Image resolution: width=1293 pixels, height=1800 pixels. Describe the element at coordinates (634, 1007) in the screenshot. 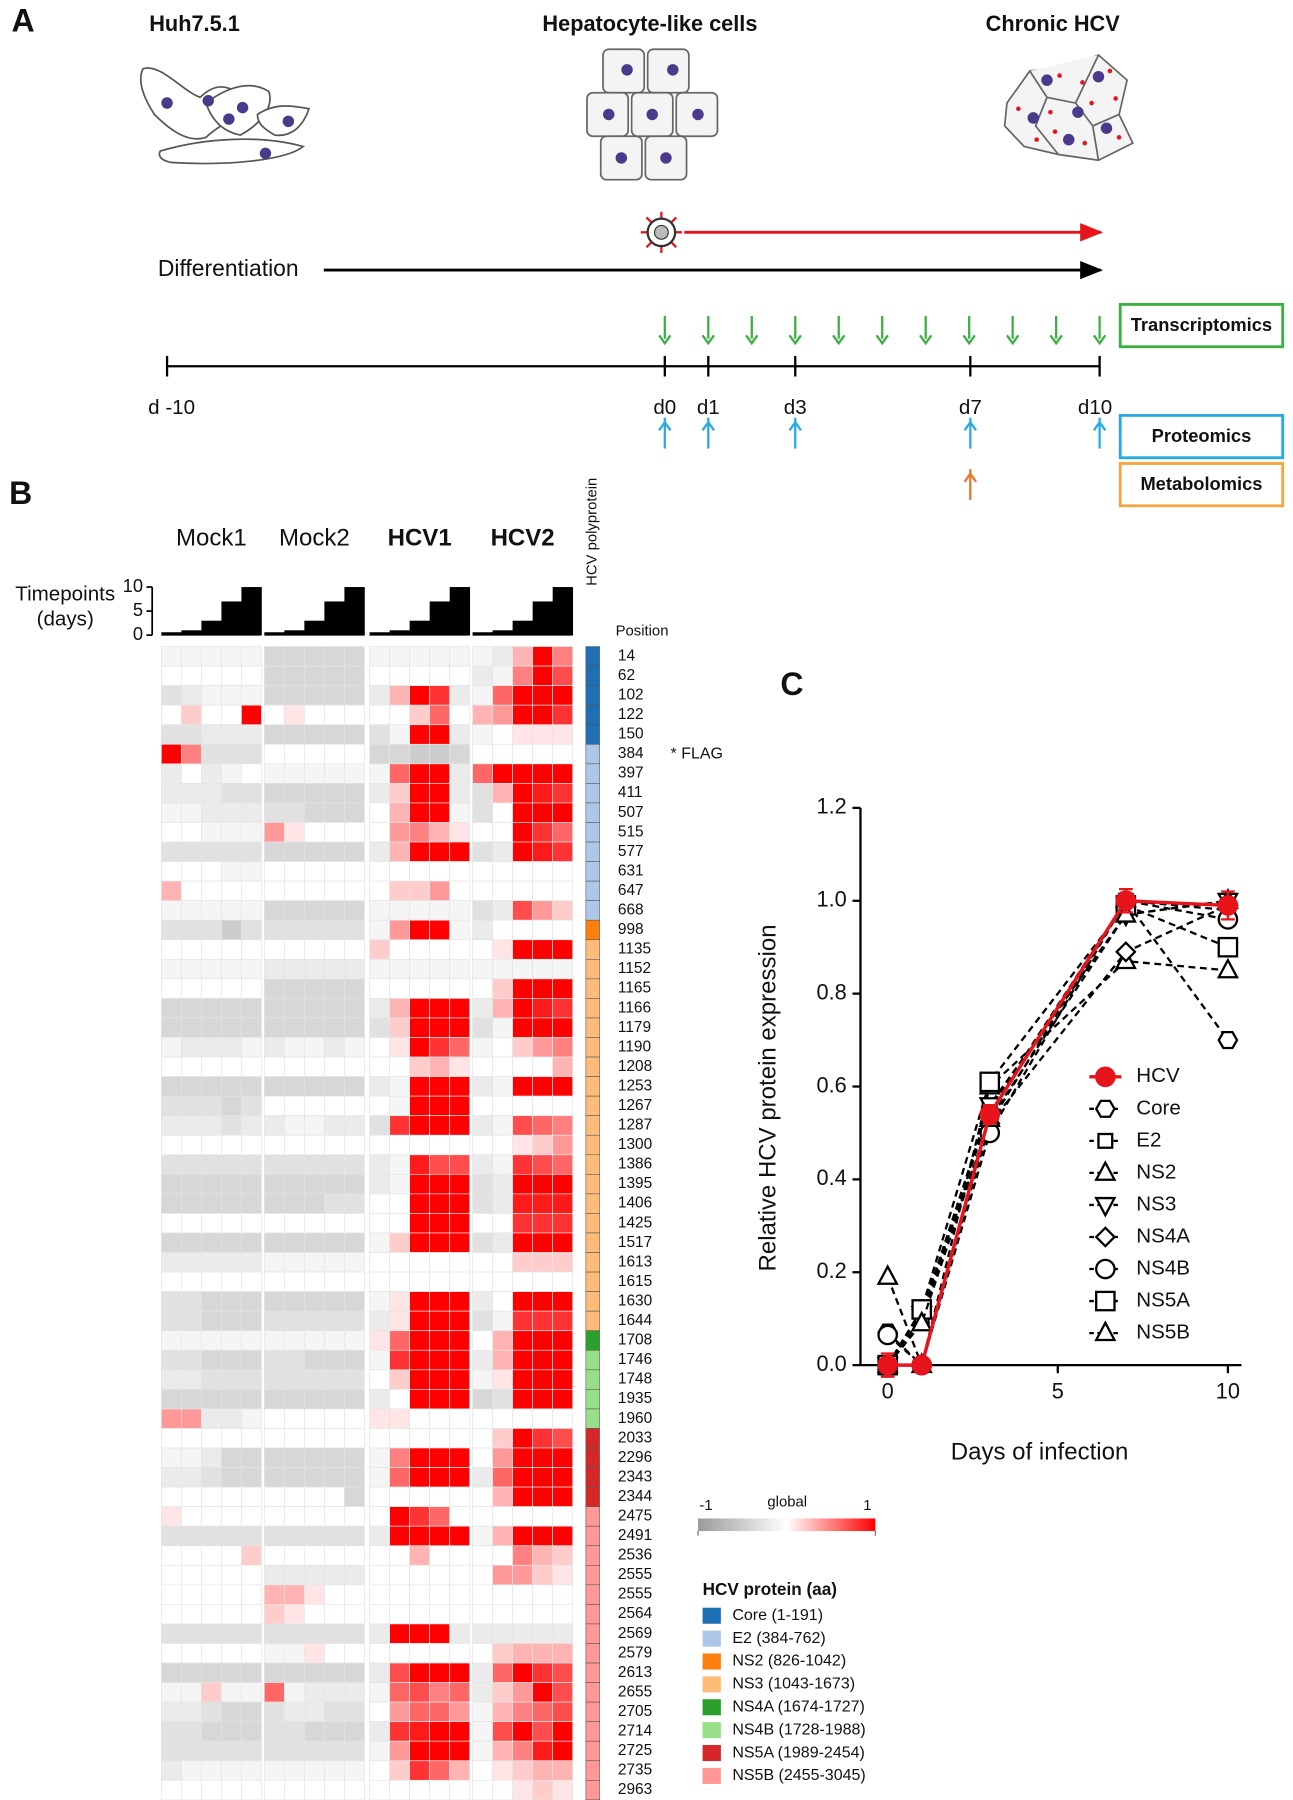

I see `row-label: 1166` at that location.